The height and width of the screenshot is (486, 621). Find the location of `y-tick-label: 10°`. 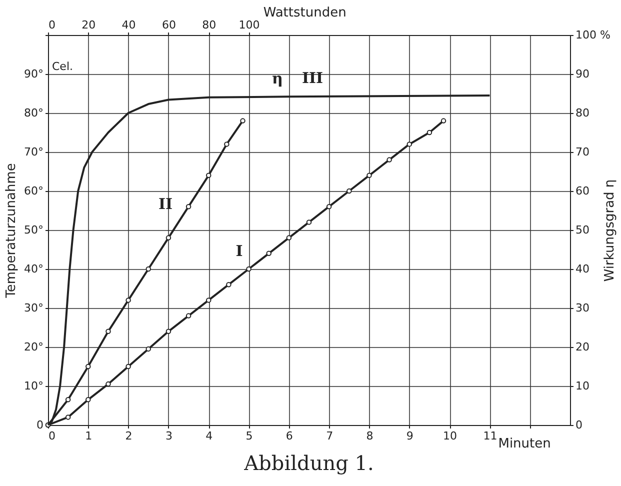

y-tick-label: 10° is located at coordinates (34, 386).